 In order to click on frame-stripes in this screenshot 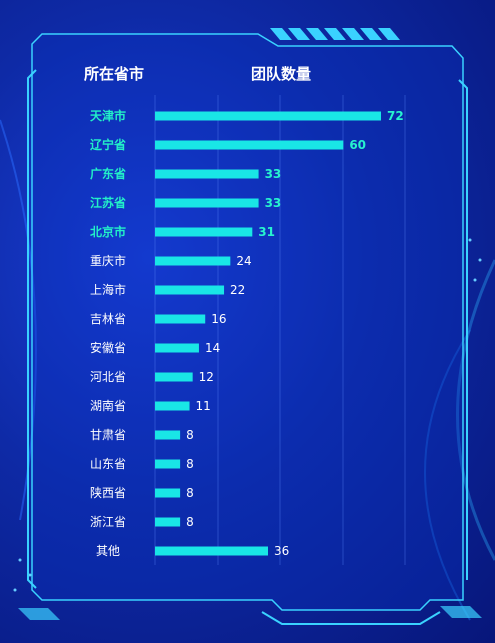, I will do `click(335, 34)`.